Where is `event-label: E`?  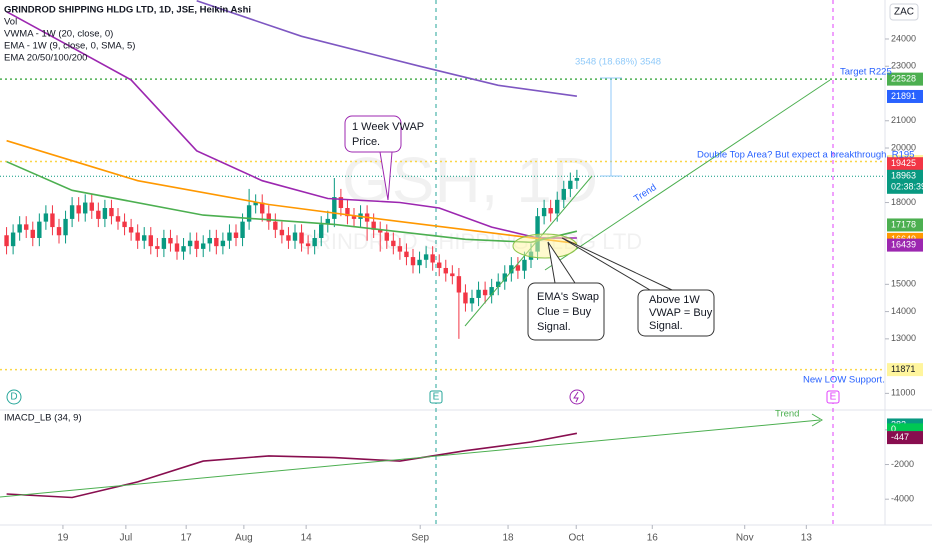 event-label: E is located at coordinates (436, 397).